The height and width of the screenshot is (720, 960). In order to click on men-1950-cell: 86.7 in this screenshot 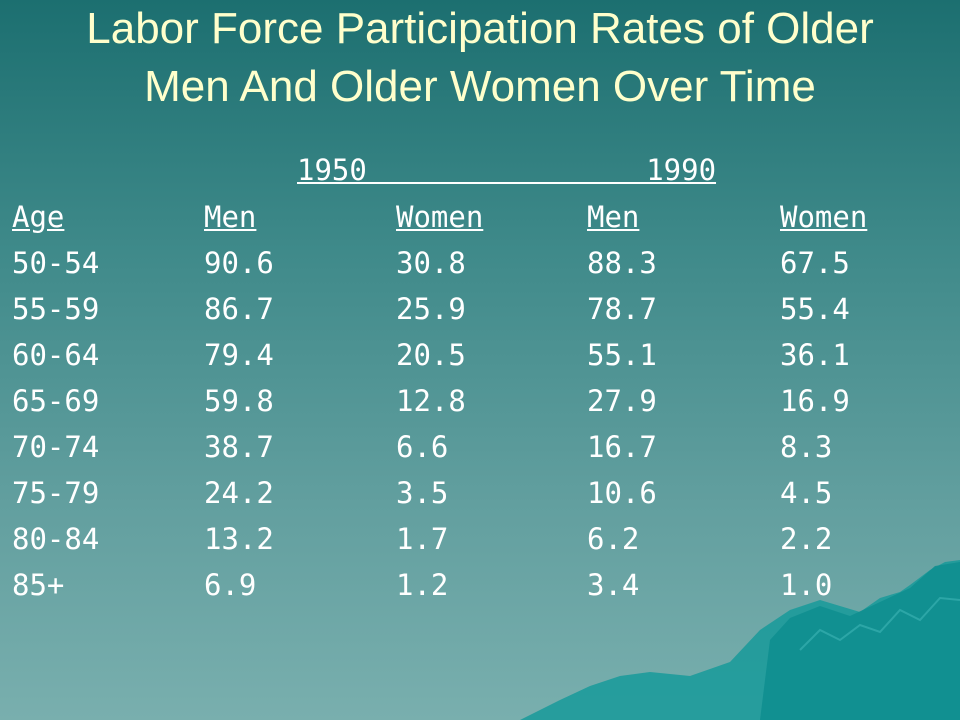, I will do `click(239, 309)`.